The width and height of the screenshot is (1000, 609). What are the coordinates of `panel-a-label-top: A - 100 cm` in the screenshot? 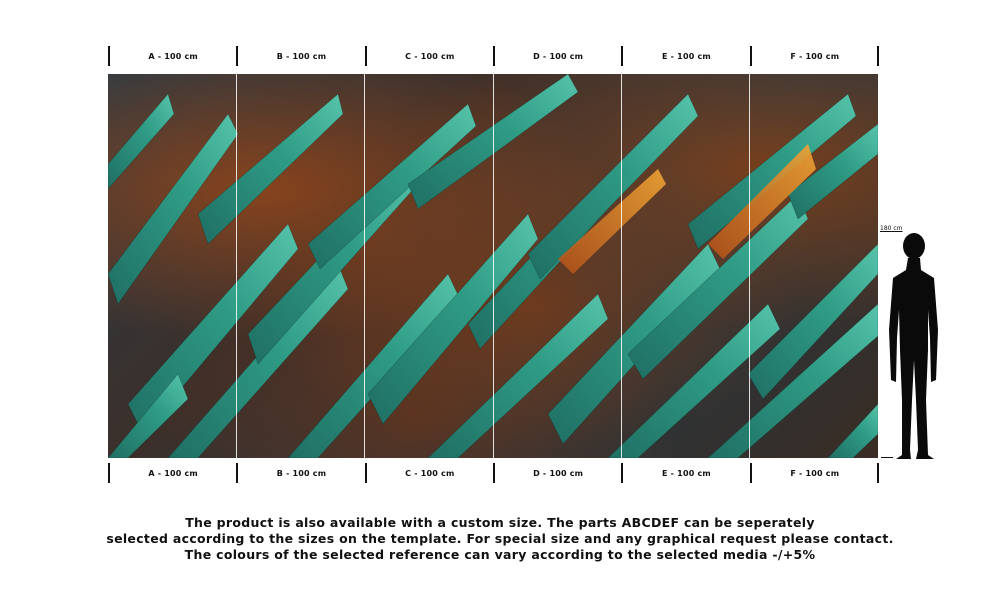 It's located at (172, 56).